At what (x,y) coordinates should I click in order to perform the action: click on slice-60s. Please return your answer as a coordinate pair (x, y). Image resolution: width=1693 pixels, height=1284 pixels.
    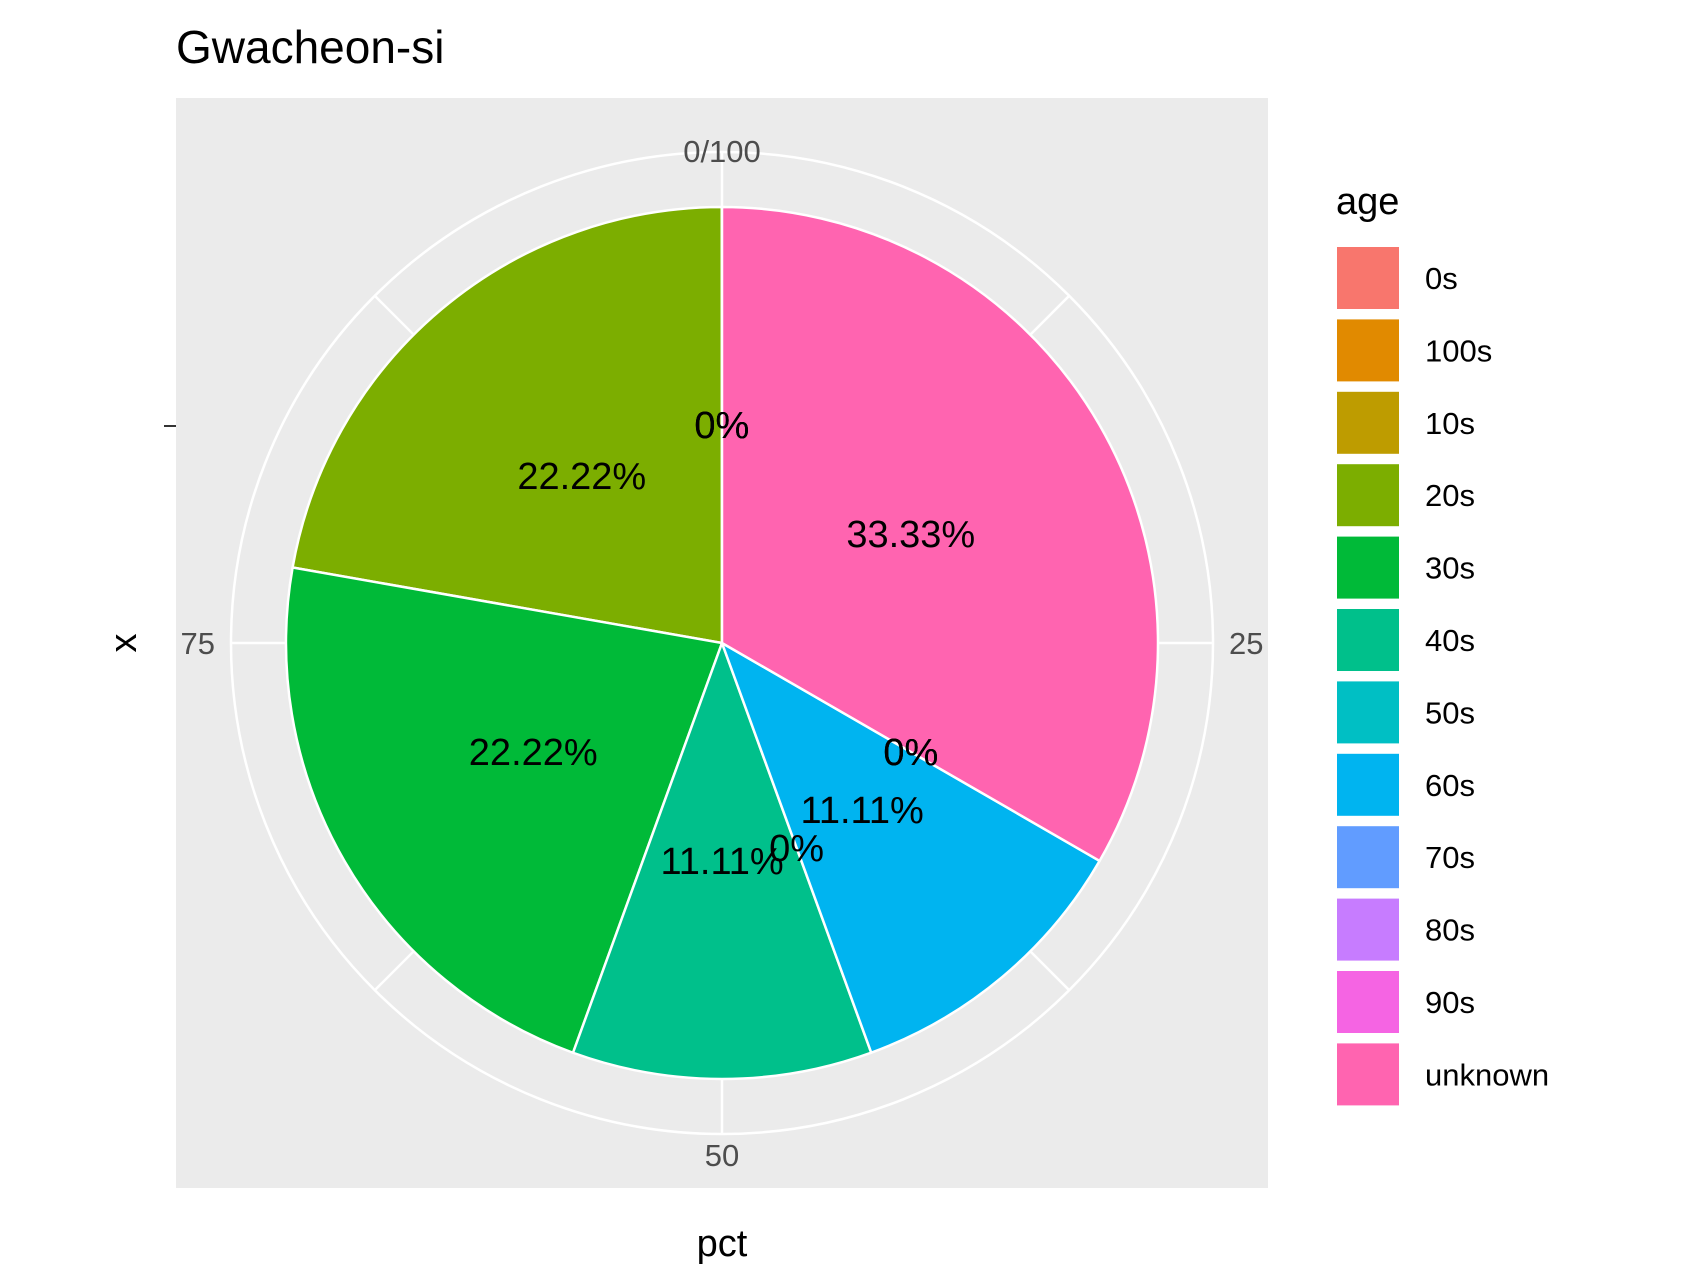
    Looking at the image, I should click on (910, 847).